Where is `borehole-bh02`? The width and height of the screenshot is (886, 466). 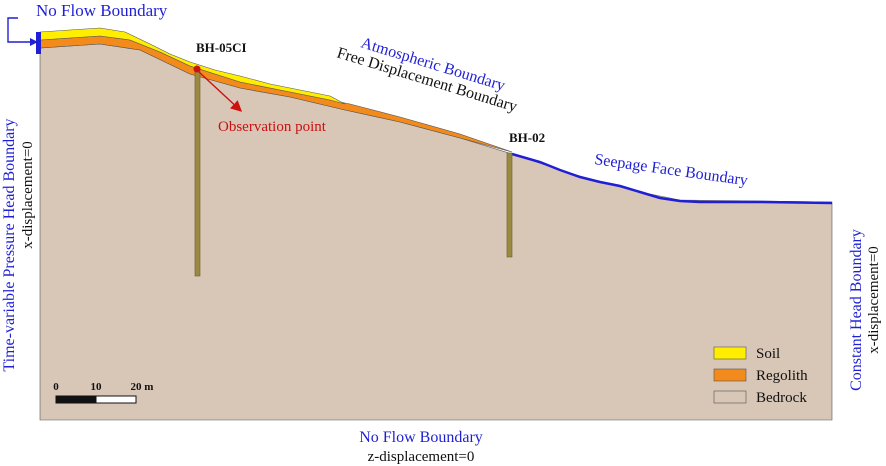
borehole-bh02 is located at coordinates (509, 205).